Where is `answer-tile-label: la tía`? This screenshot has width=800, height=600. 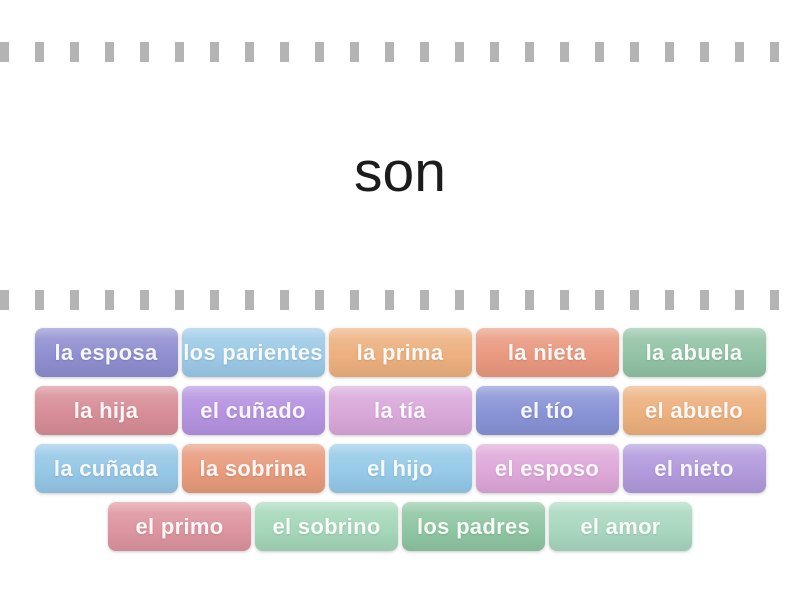
answer-tile-label: la tía is located at coordinates (400, 410).